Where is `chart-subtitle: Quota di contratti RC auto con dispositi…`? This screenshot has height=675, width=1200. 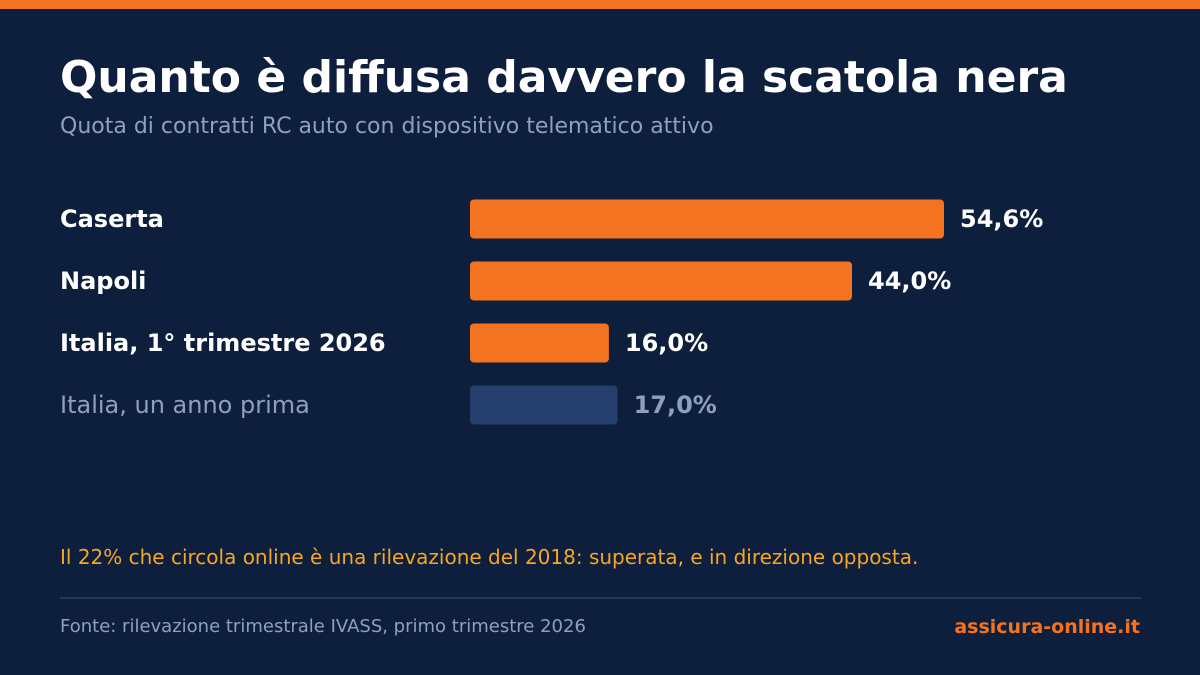 chart-subtitle: Quota di contratti RC auto con dispositi… is located at coordinates (387, 126).